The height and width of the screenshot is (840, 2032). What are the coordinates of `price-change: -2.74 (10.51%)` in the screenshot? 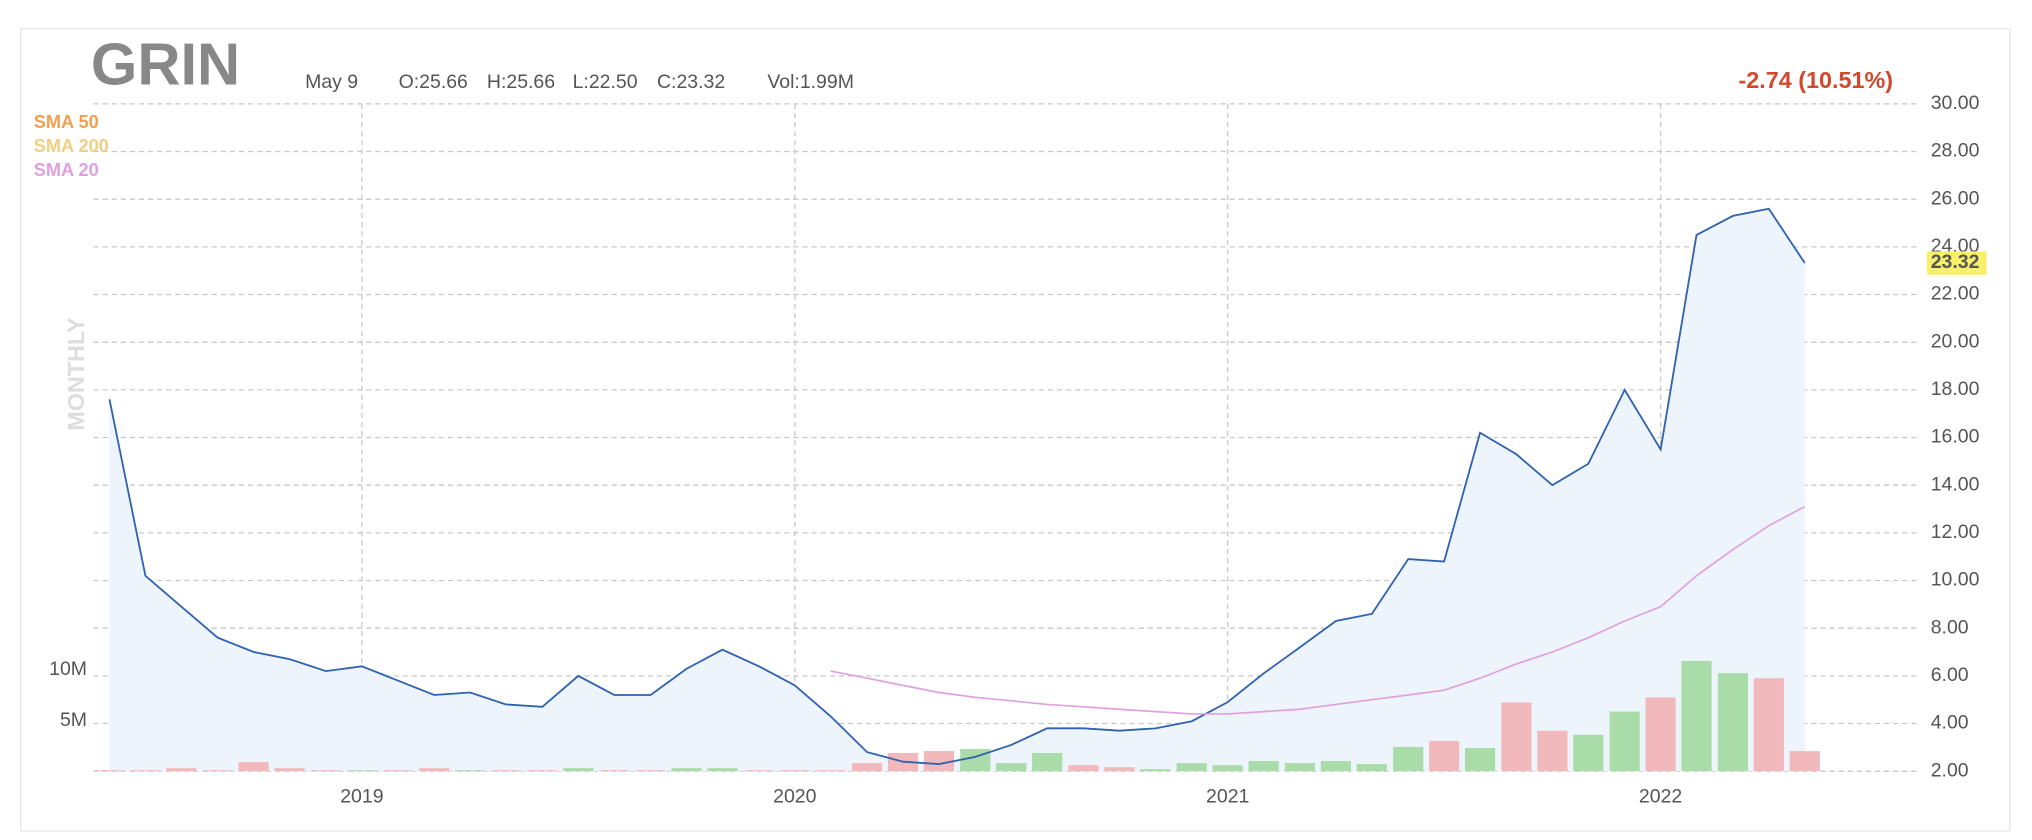 It's located at (1816, 80).